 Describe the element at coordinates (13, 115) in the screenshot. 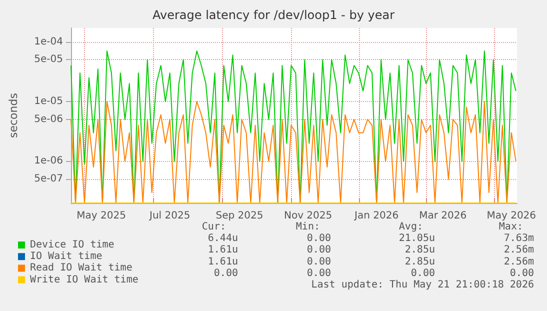

I see `y-axis-title: seconds` at that location.